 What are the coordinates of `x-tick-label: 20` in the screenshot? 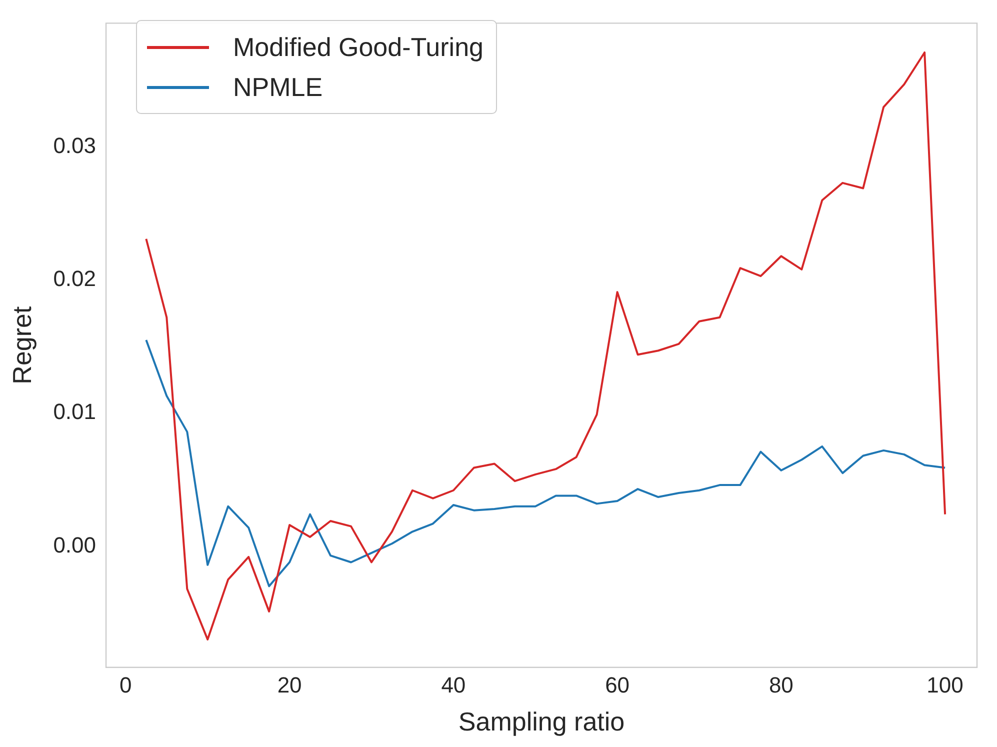 It's located at (289, 685).